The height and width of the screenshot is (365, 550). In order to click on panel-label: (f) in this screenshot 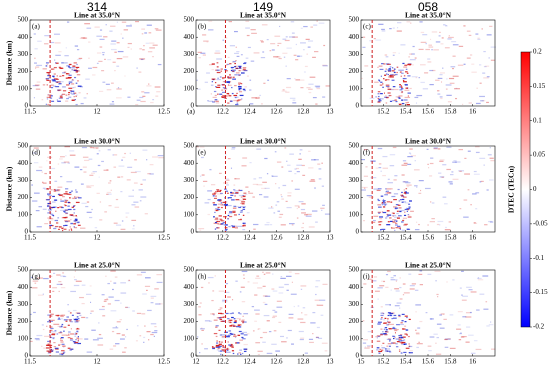, I will do `click(367, 153)`.